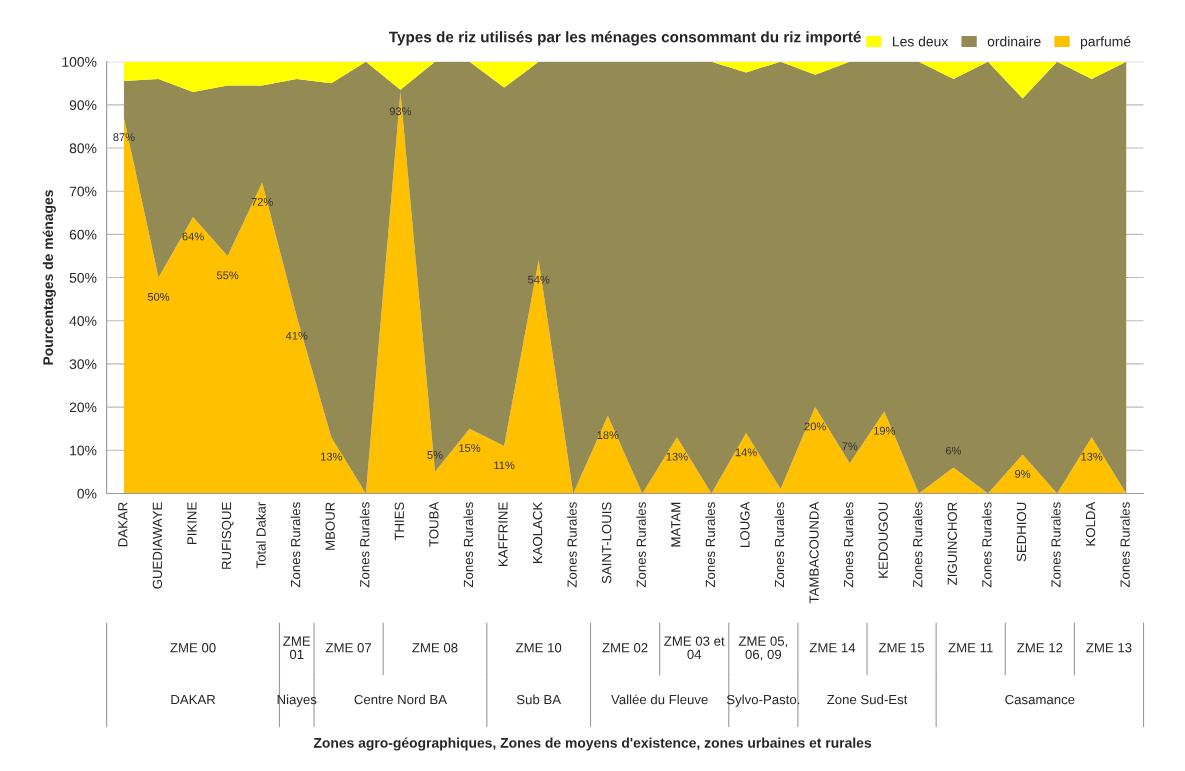 This screenshot has width=1185, height=771. I want to click on x-tick-label: SAINT-LOUIS, so click(607, 543).